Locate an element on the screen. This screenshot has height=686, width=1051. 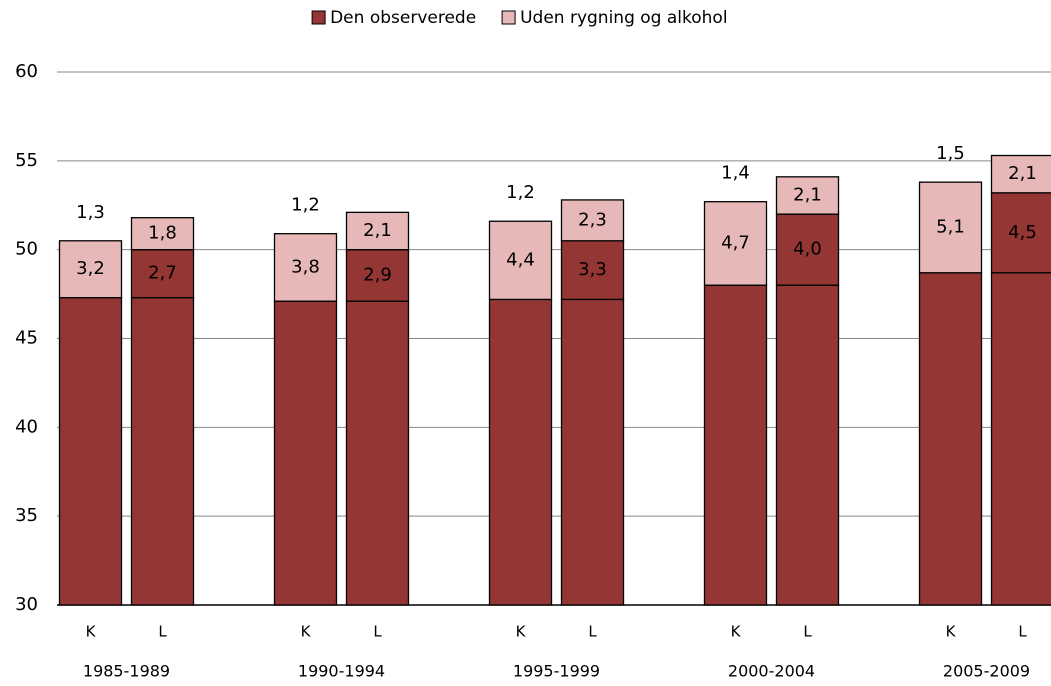
data-label: 3,3 is located at coordinates (592, 269).